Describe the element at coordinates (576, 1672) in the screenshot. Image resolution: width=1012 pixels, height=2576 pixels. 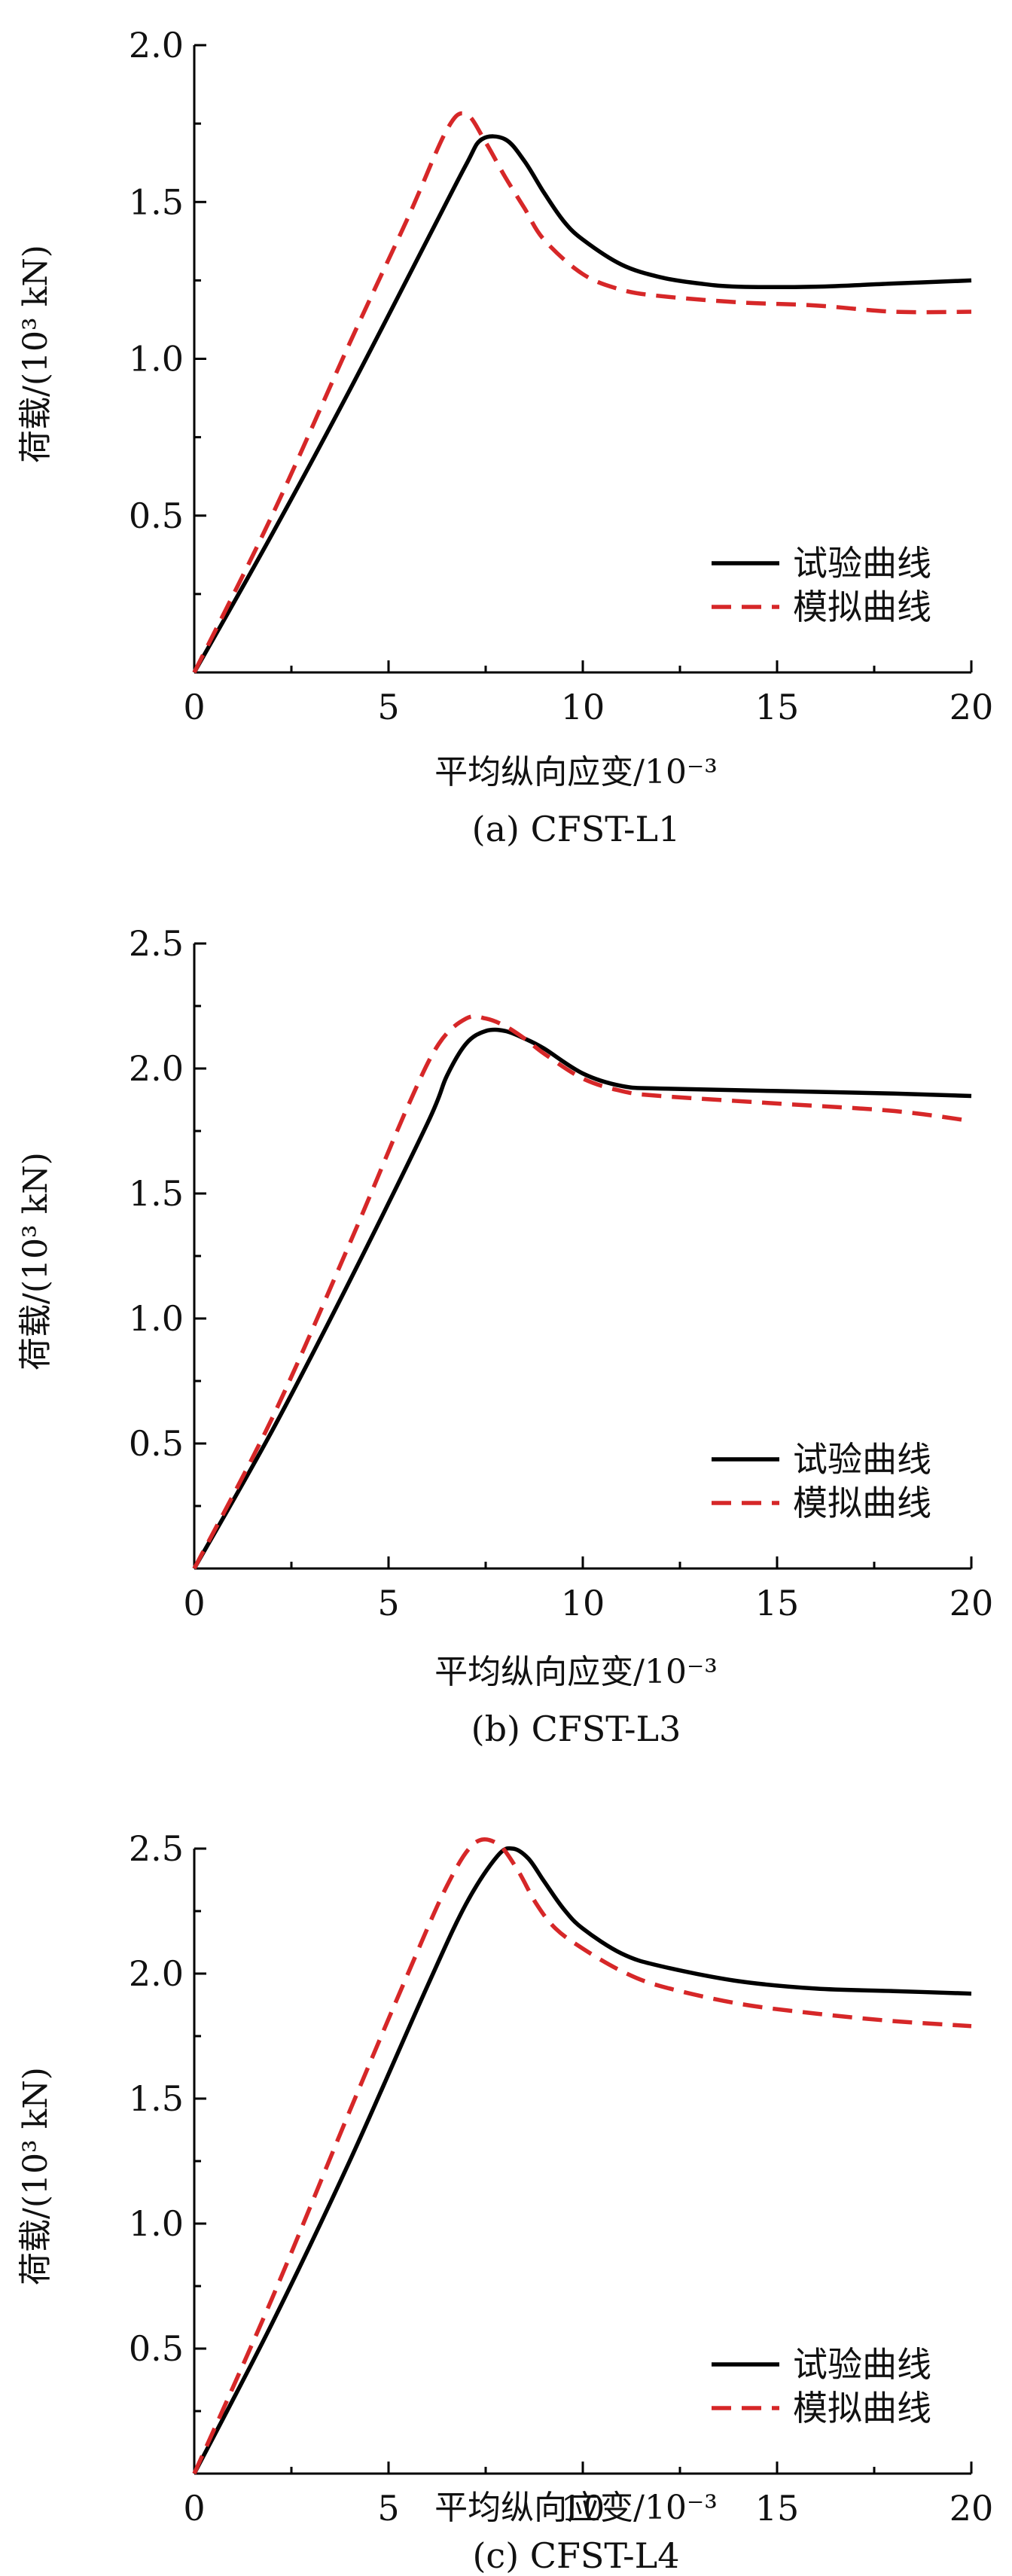
I see `x-axis-title-b: 平均纵向应变/10⁻³` at that location.